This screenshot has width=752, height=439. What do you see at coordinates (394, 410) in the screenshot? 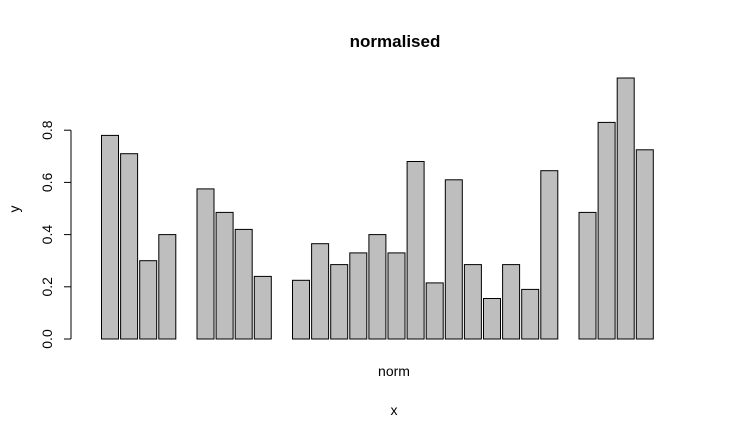
I see `x-axis-label: x` at bounding box center [394, 410].